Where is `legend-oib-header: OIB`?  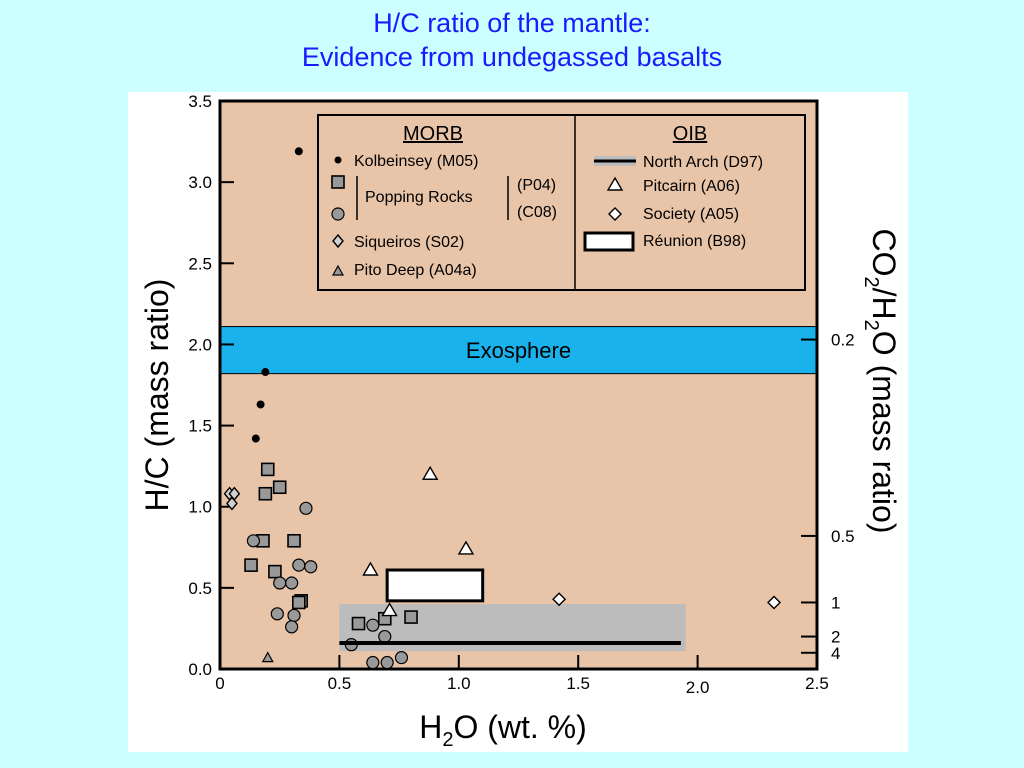 legend-oib-header: OIB is located at coordinates (690, 134).